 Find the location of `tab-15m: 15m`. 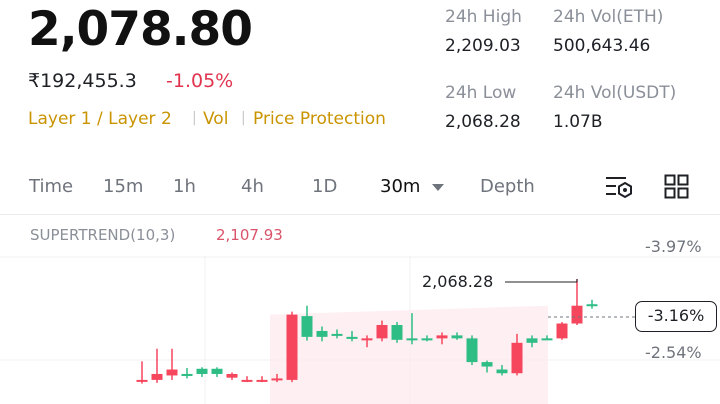

tab-15m: 15m is located at coordinates (123, 186).